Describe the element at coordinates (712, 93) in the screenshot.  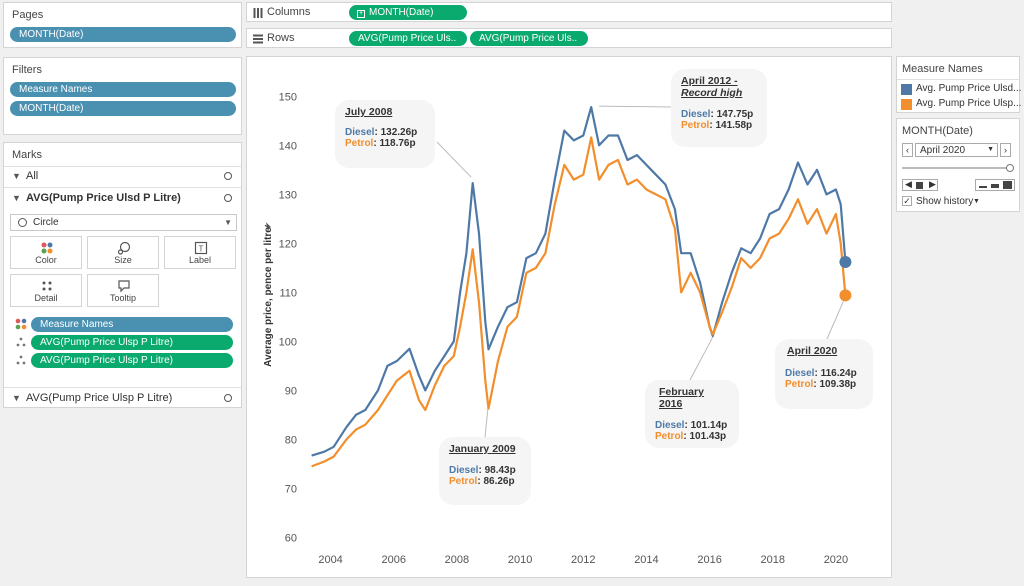
I see `annotation-subtitle: Record high` at that location.